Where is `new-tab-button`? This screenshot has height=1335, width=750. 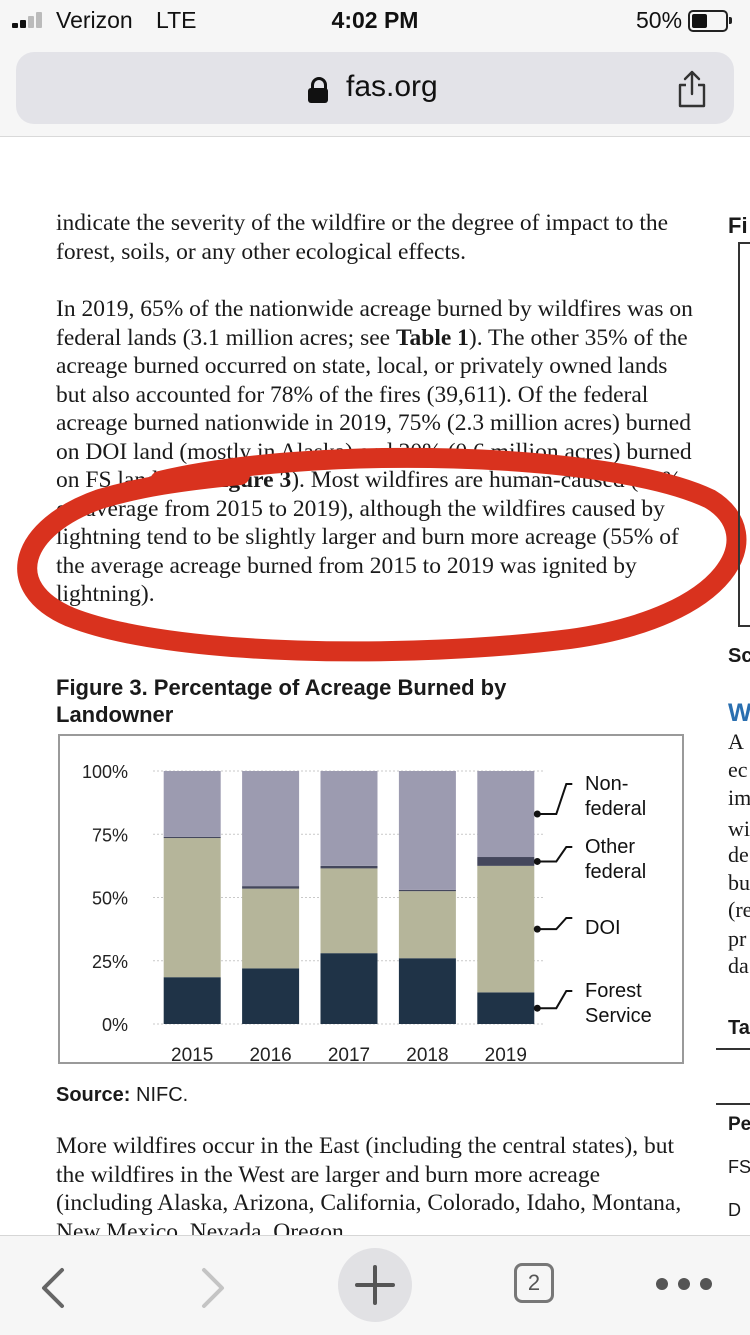 new-tab-button is located at coordinates (375, 1285).